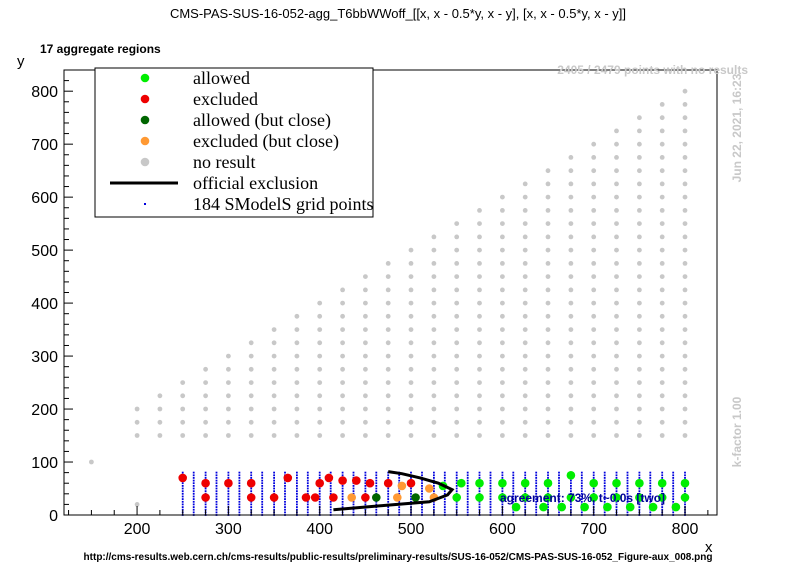 Image resolution: width=796 pixels, height=572 pixels. I want to click on point-excluded-close, so click(402, 486).